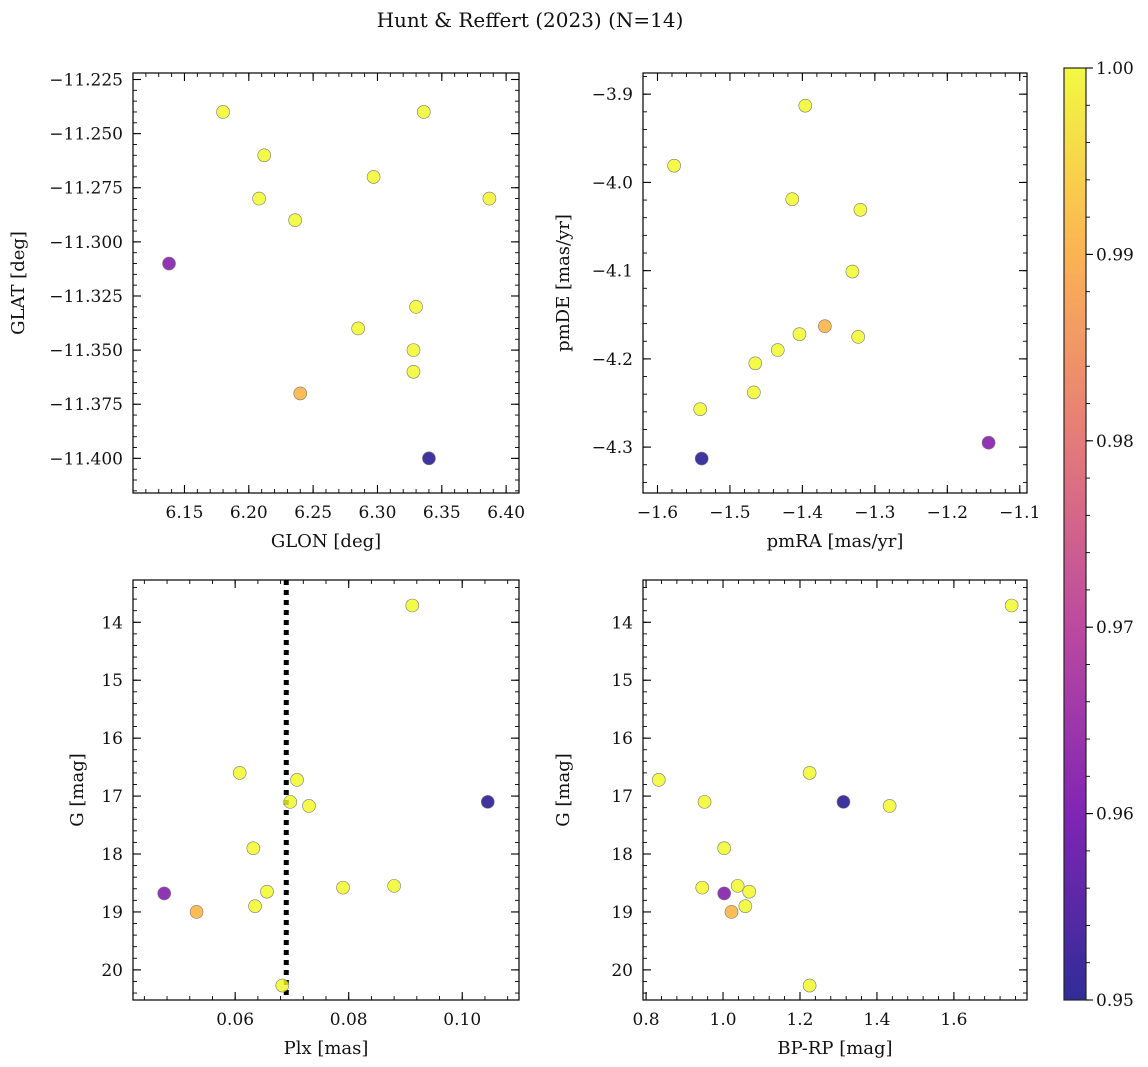  I want to click on y-axis-label: pmDE [mas/yr], so click(563, 283).